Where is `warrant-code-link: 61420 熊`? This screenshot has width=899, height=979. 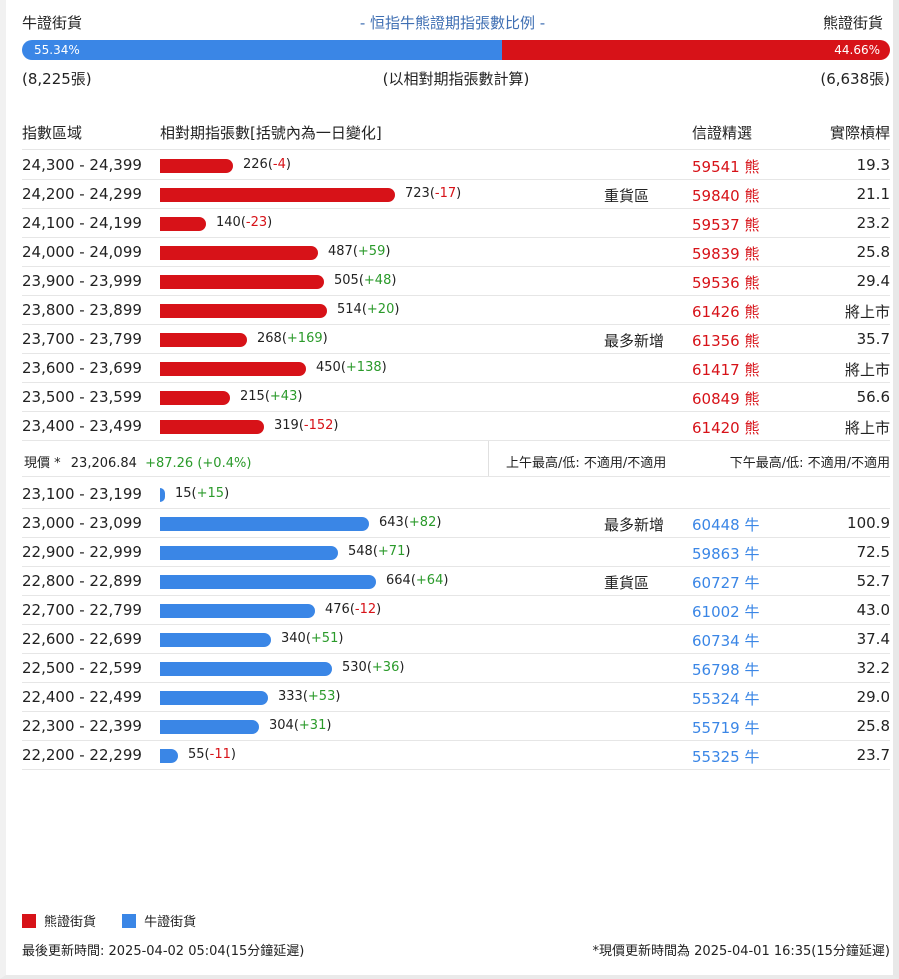 warrant-code-link: 61420 熊 is located at coordinates (726, 428).